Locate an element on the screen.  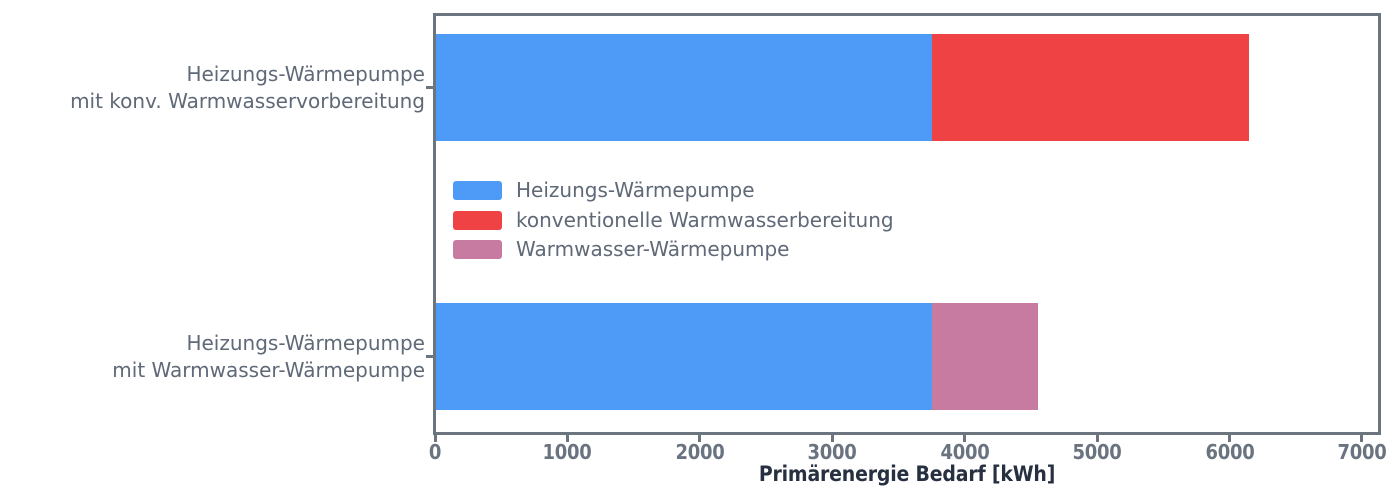
legend-item: Heizungs-Wärmepumpe is located at coordinates (673, 190).